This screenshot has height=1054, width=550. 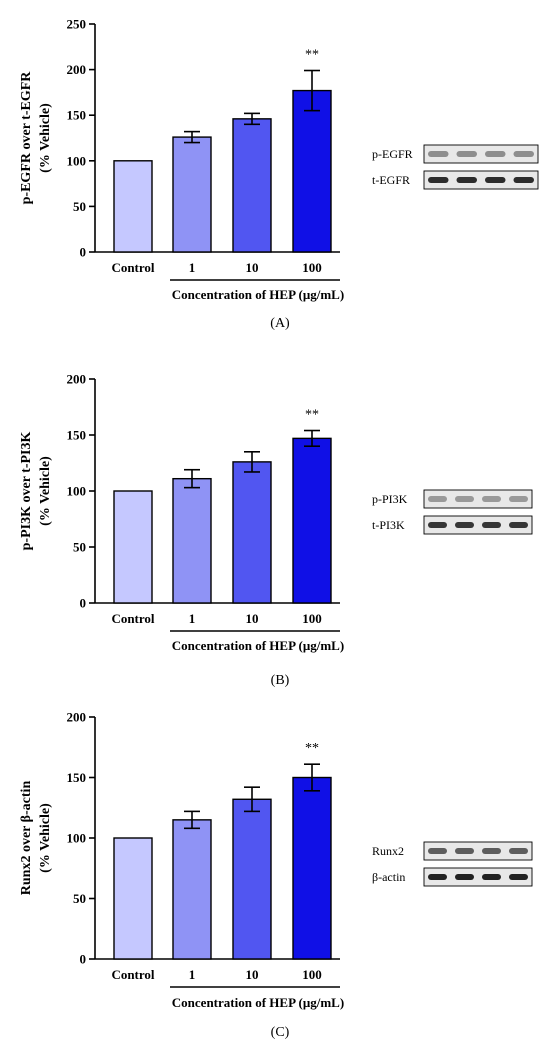 I want to click on blot-row-label: p-PI3K, so click(x=390, y=499).